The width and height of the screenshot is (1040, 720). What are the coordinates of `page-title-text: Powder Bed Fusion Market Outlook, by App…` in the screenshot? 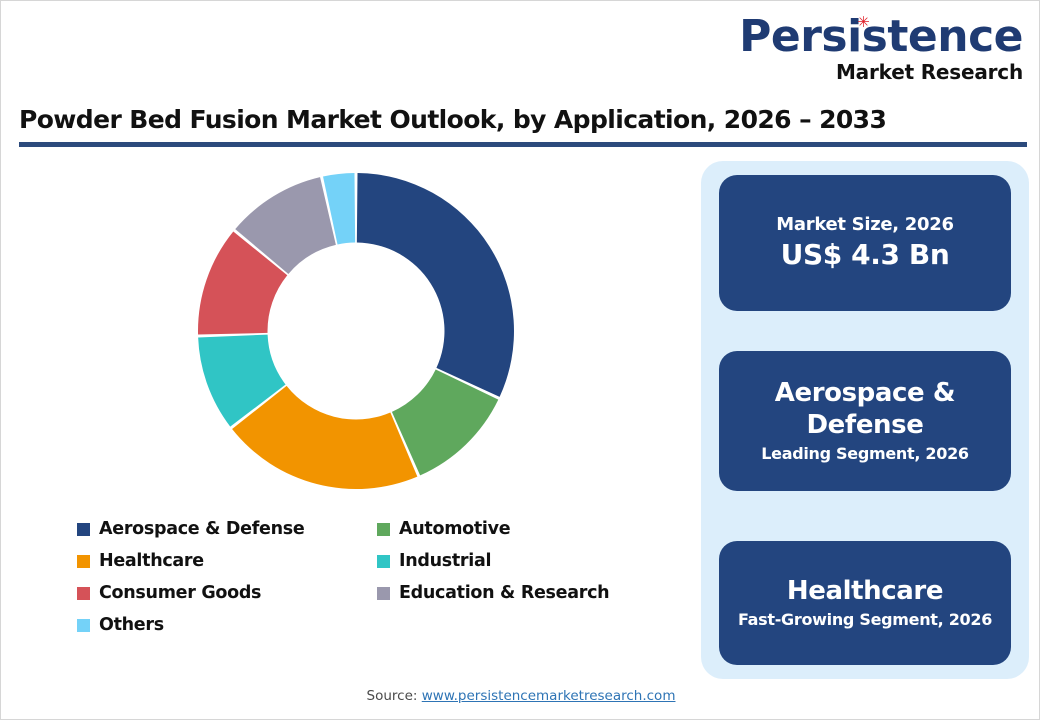 It's located at (453, 119).